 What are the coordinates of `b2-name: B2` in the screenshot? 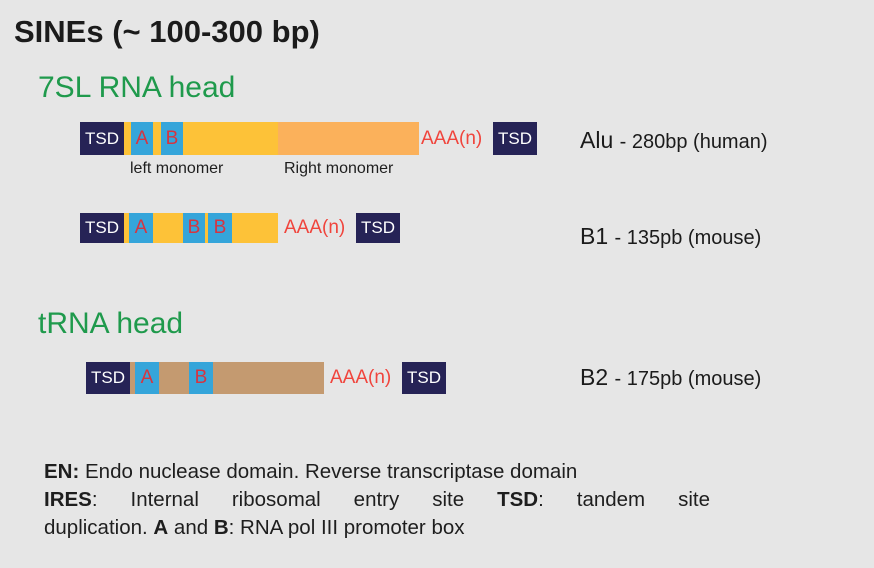 It's located at (594, 377).